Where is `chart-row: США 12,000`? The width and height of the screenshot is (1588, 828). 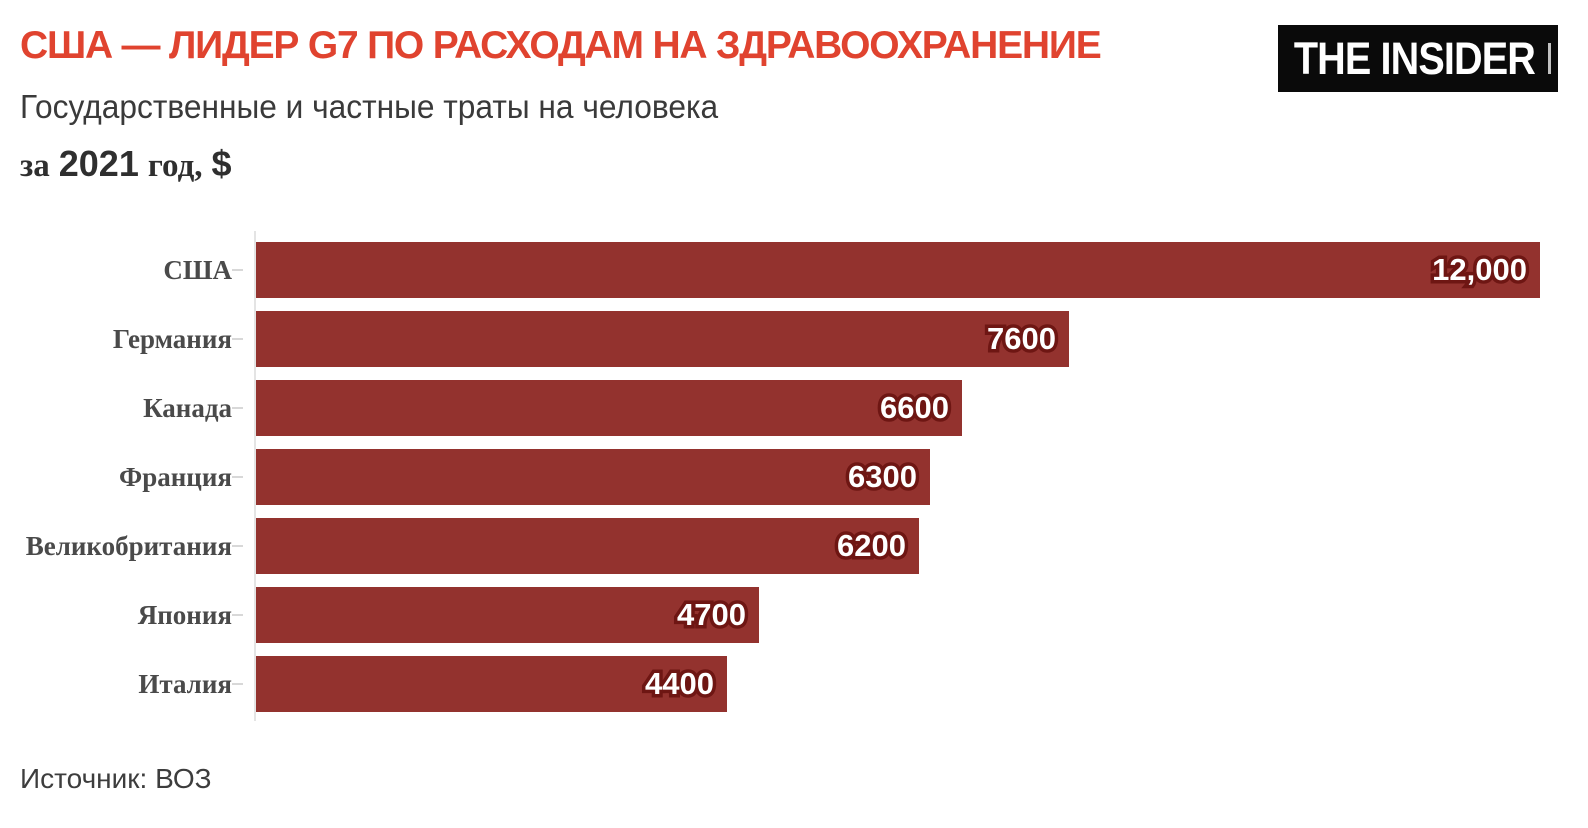 chart-row: США 12,000 is located at coordinates (794, 270).